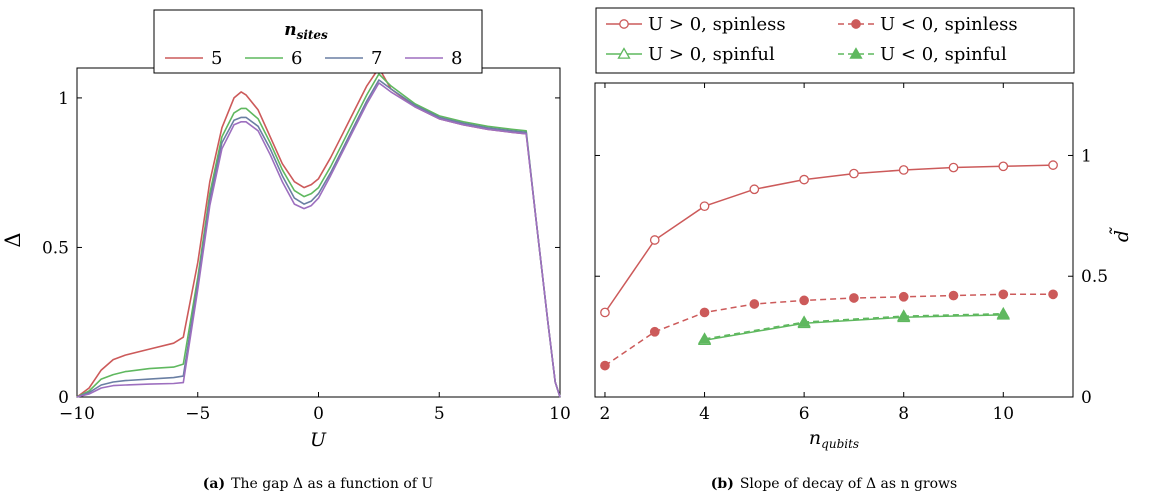  I want to click on panel-b-xtick-label: 4, so click(704, 414).